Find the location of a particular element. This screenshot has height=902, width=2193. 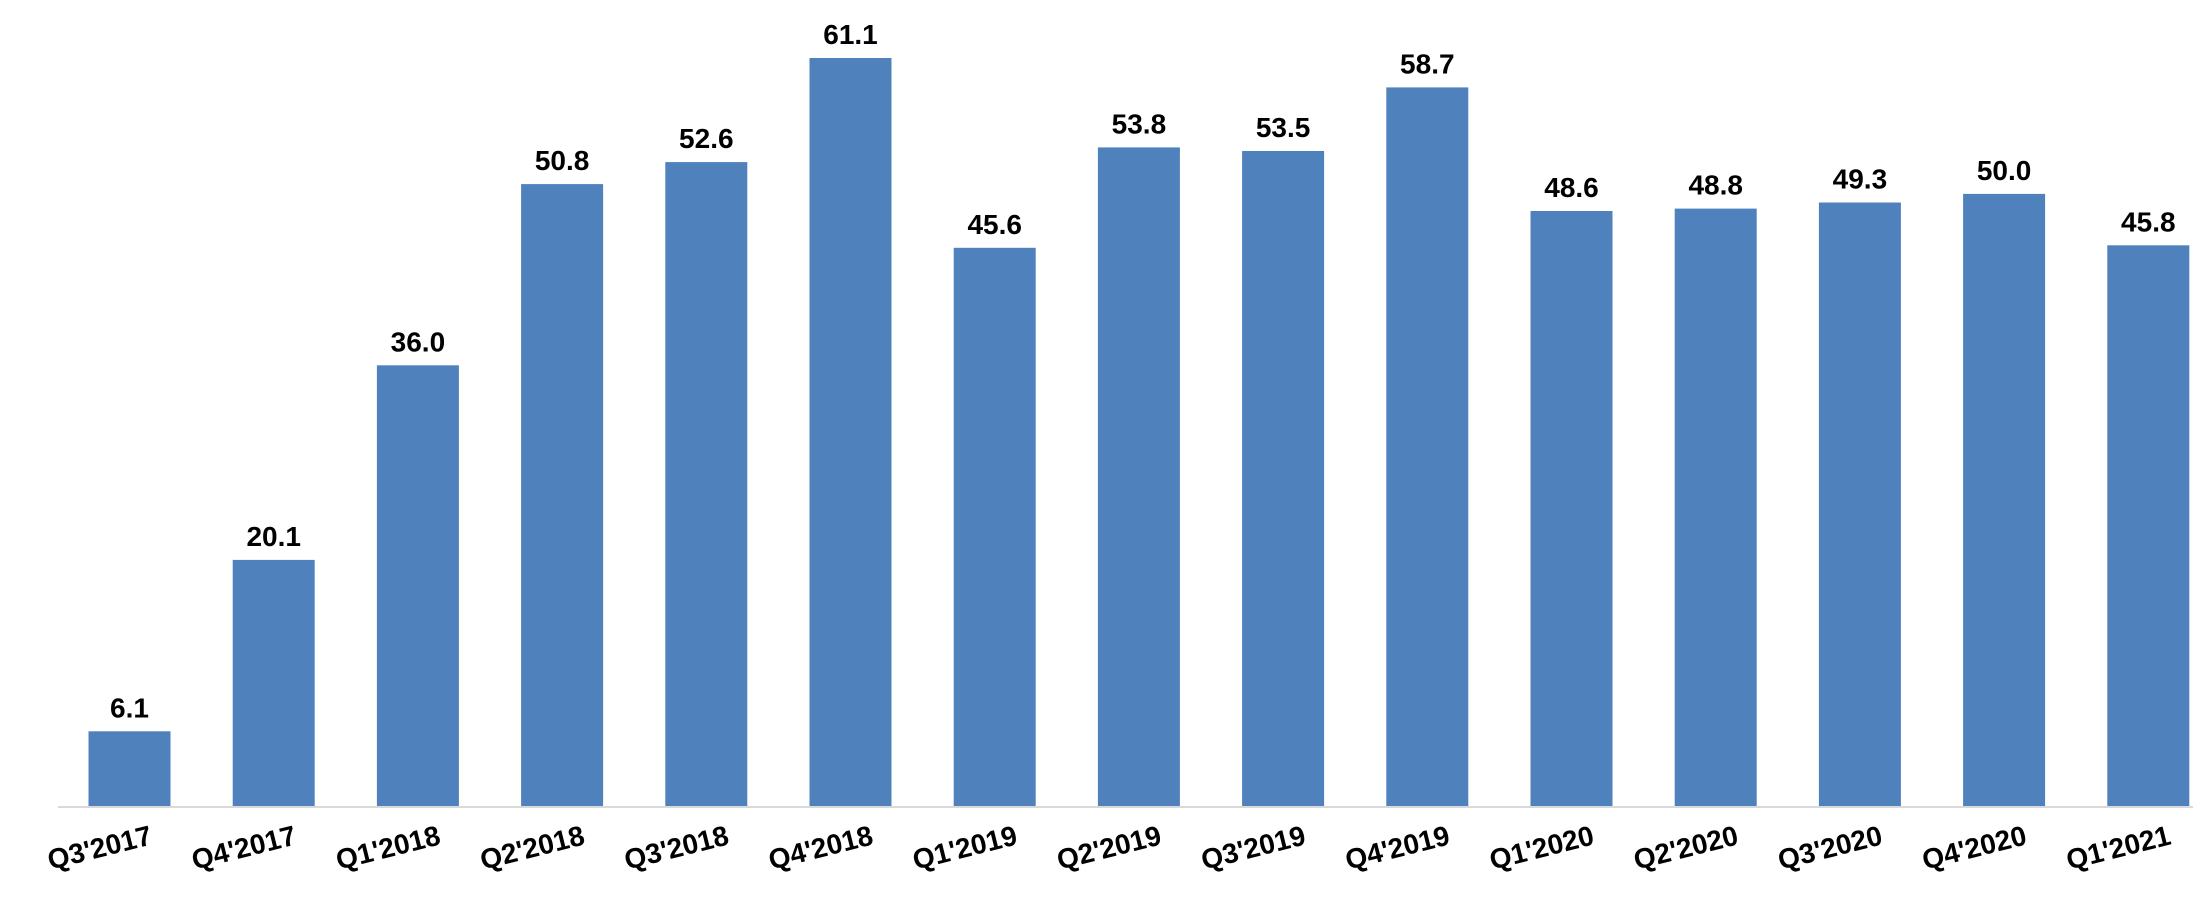

value-label-11: 48.8 is located at coordinates (1715, 185).